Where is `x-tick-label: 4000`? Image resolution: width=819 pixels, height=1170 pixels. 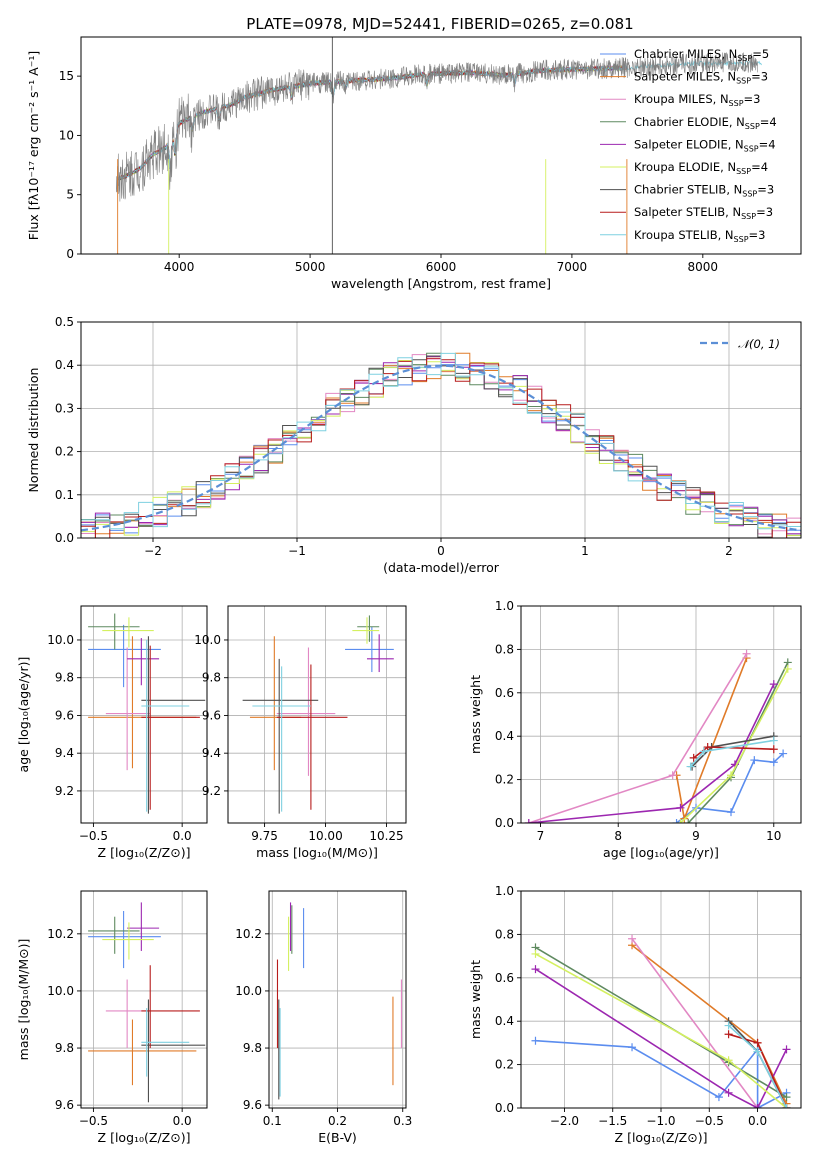 x-tick-label: 4000 is located at coordinates (179, 267).